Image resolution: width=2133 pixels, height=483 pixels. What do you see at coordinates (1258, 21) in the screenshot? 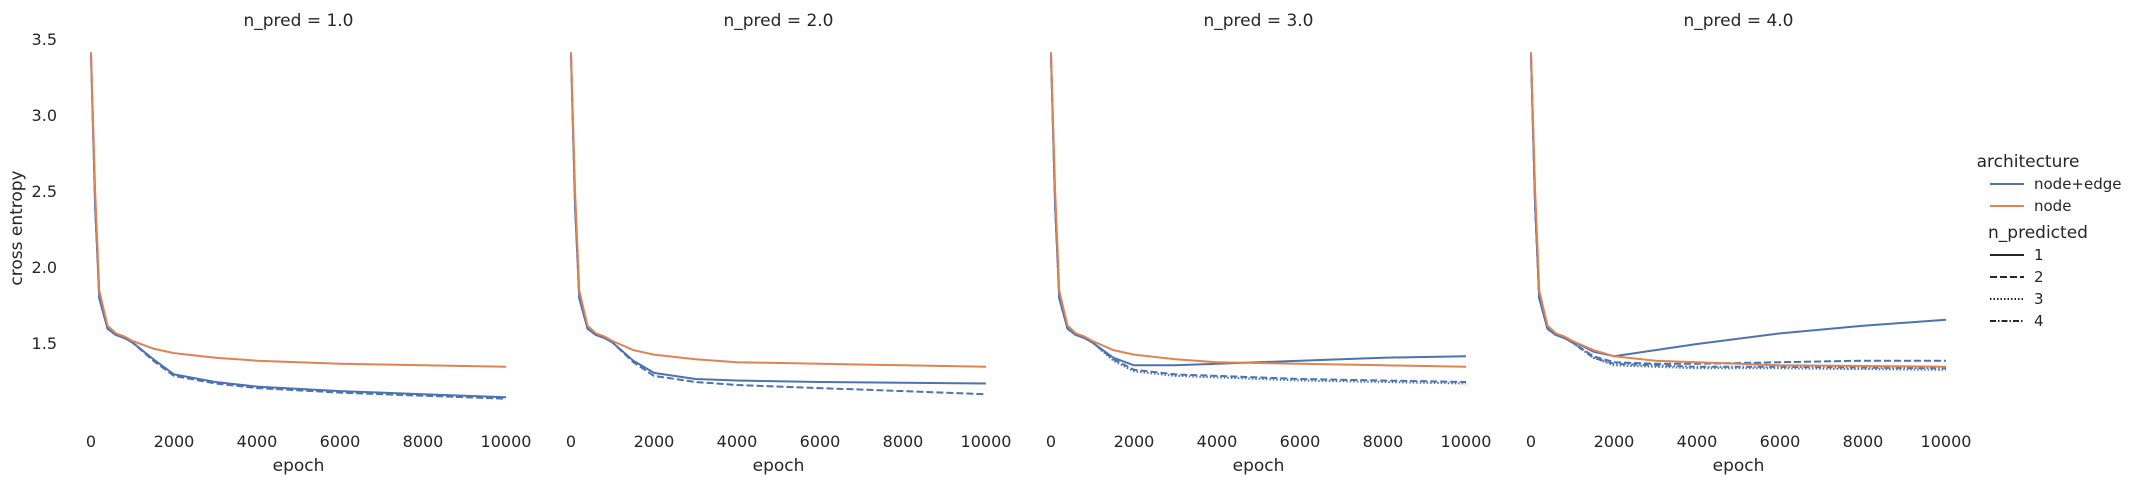
I see `facet-title: n_pred = 3.0` at bounding box center [1258, 21].